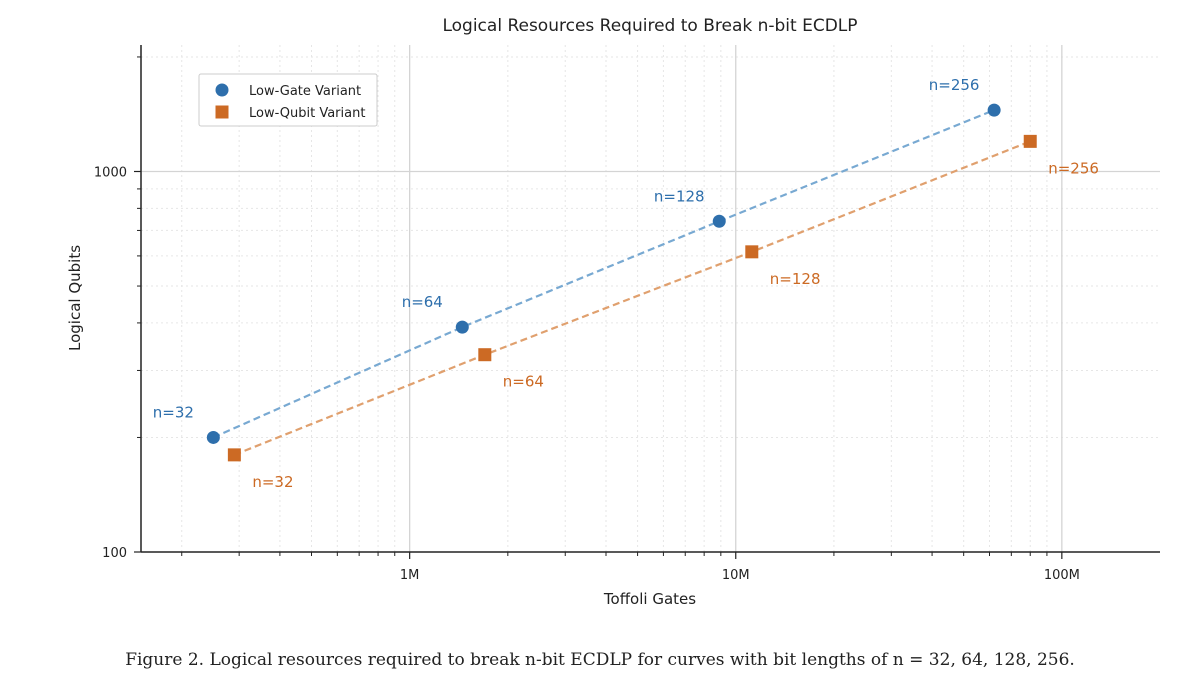  I want to click on legend-label: Low-Gate Variant, so click(305, 91).